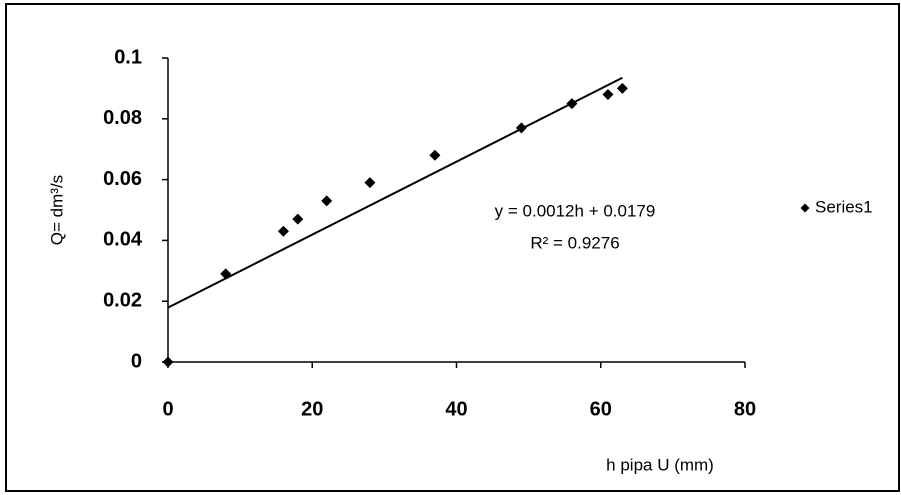 The image size is (901, 495). I want to click on y-tick-label: 0.04, so click(123, 240).